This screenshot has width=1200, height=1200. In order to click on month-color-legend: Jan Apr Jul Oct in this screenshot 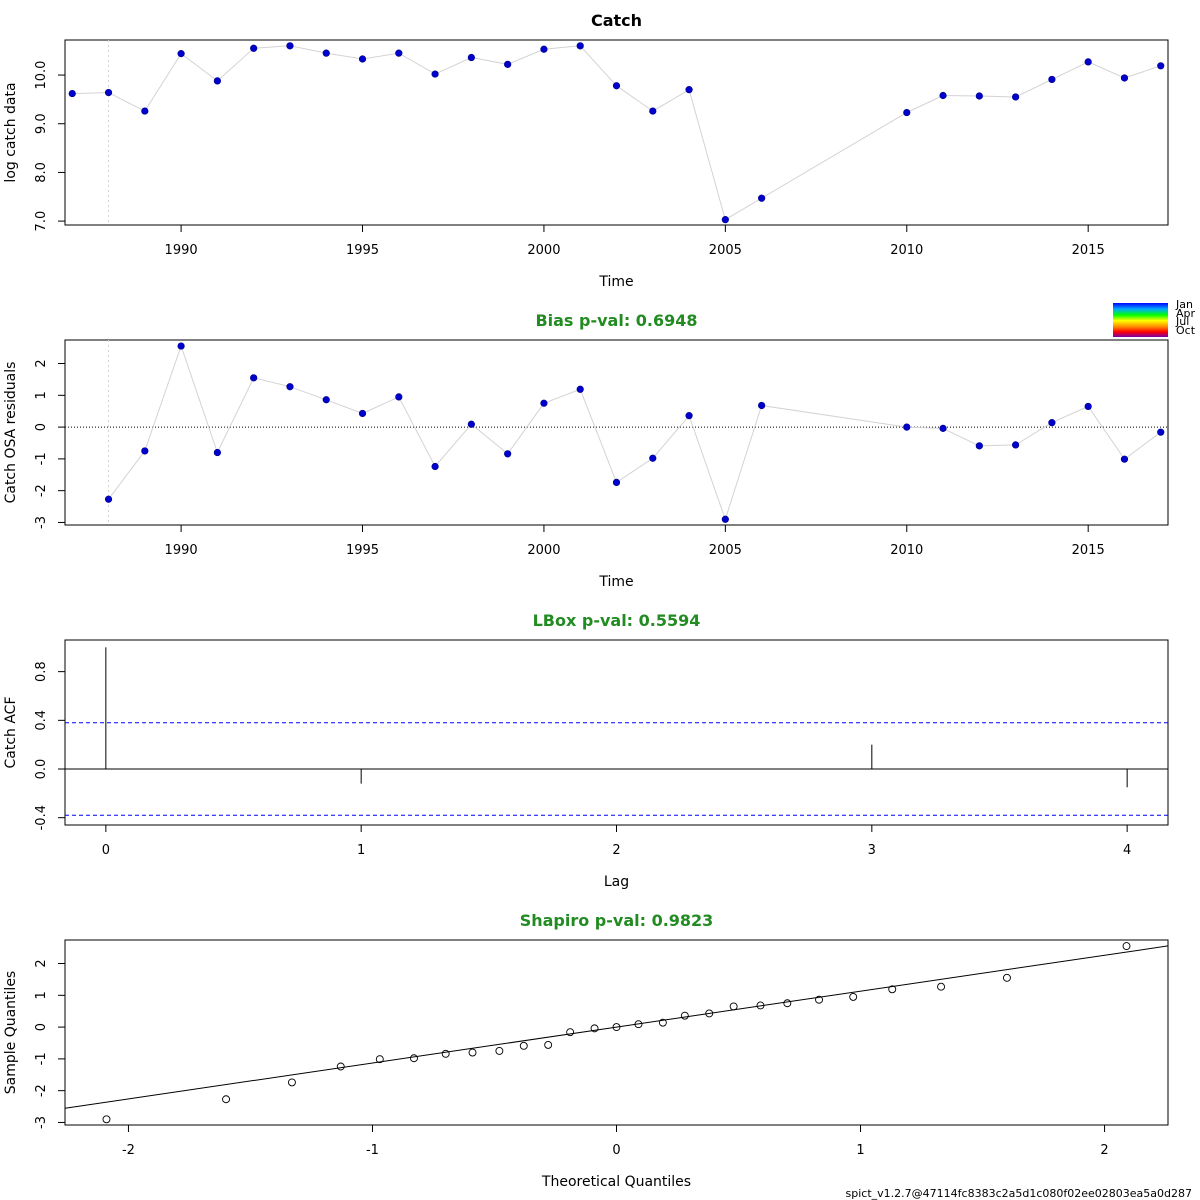, I will do `click(1154, 317)`.